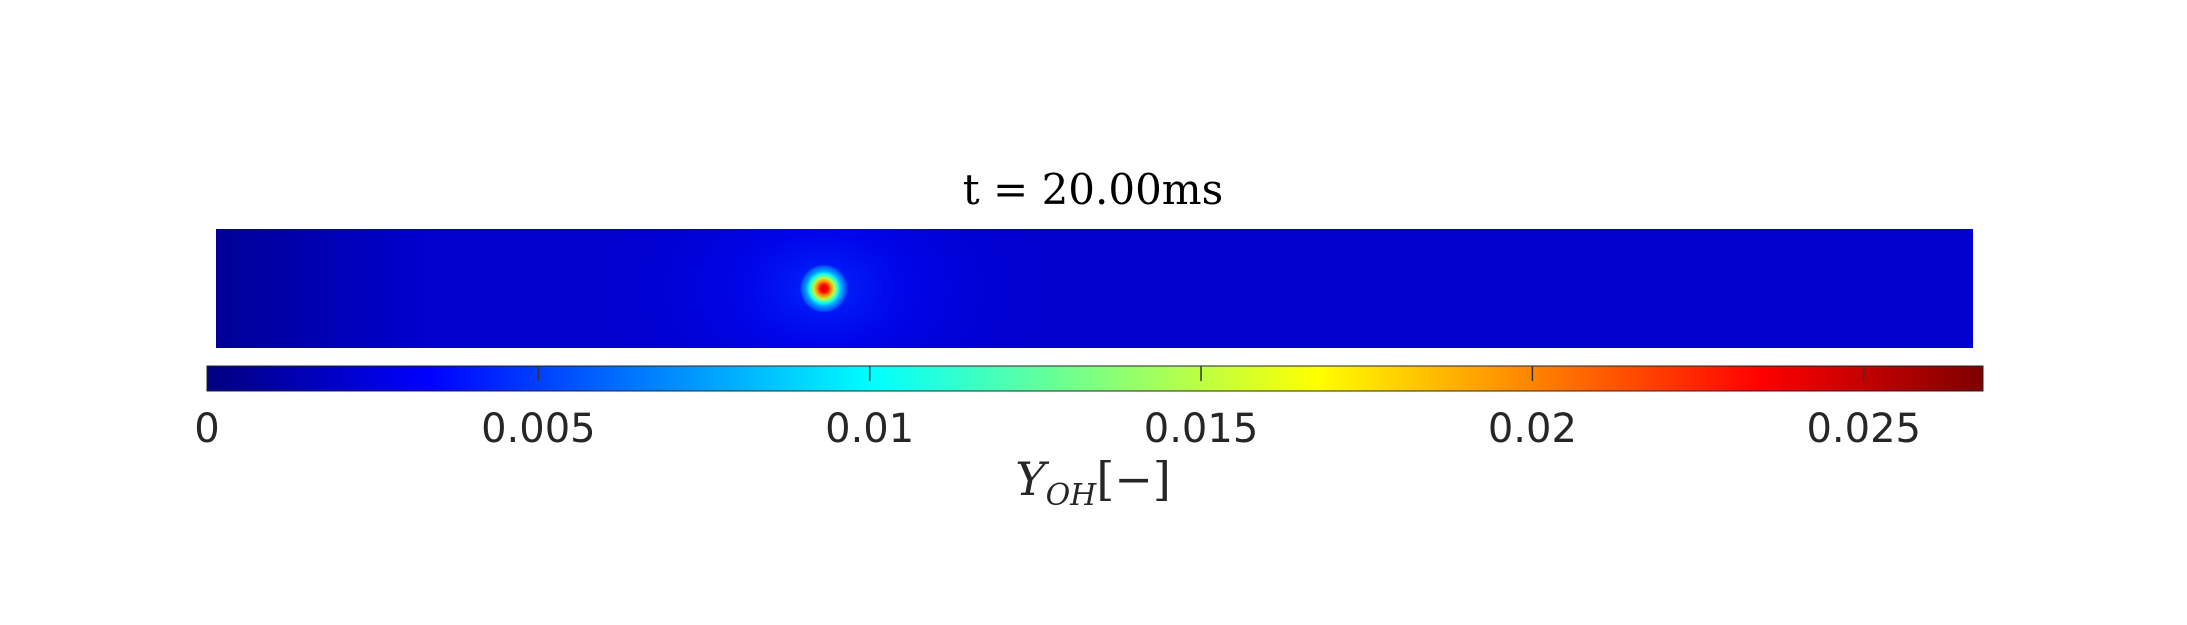 The image size is (2187, 625). What do you see at coordinates (1057, 429) in the screenshot?
I see `colorbar-tick-labels: 0 0.005 0.01 0.015 0.02 0.025` at bounding box center [1057, 429].